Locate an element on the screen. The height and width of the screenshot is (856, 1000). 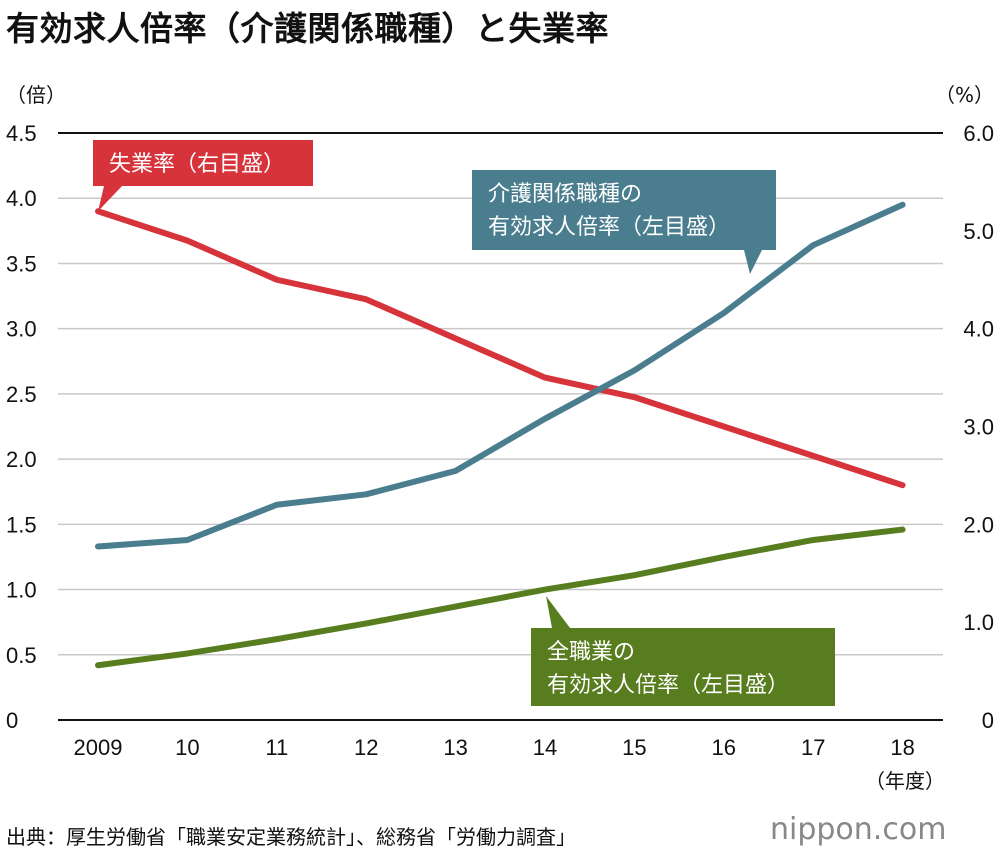
chart-title: 有効求人倍率（介護関係職種）と失業率 is located at coordinates (307, 28).